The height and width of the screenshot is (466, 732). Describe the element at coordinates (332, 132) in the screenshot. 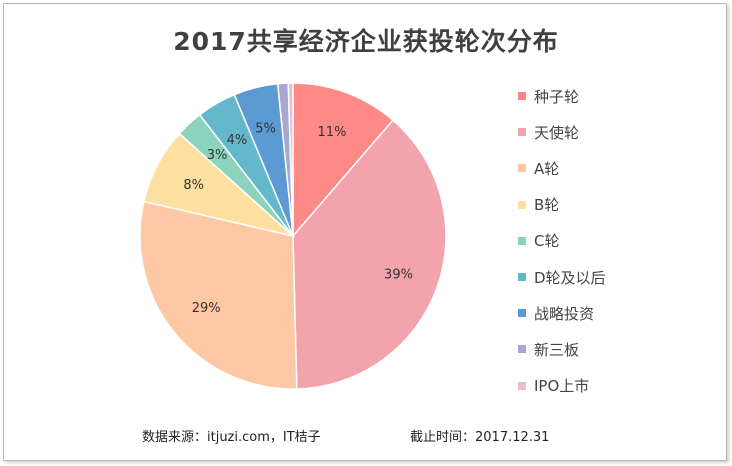

I see `data-label-1: 11%` at that location.